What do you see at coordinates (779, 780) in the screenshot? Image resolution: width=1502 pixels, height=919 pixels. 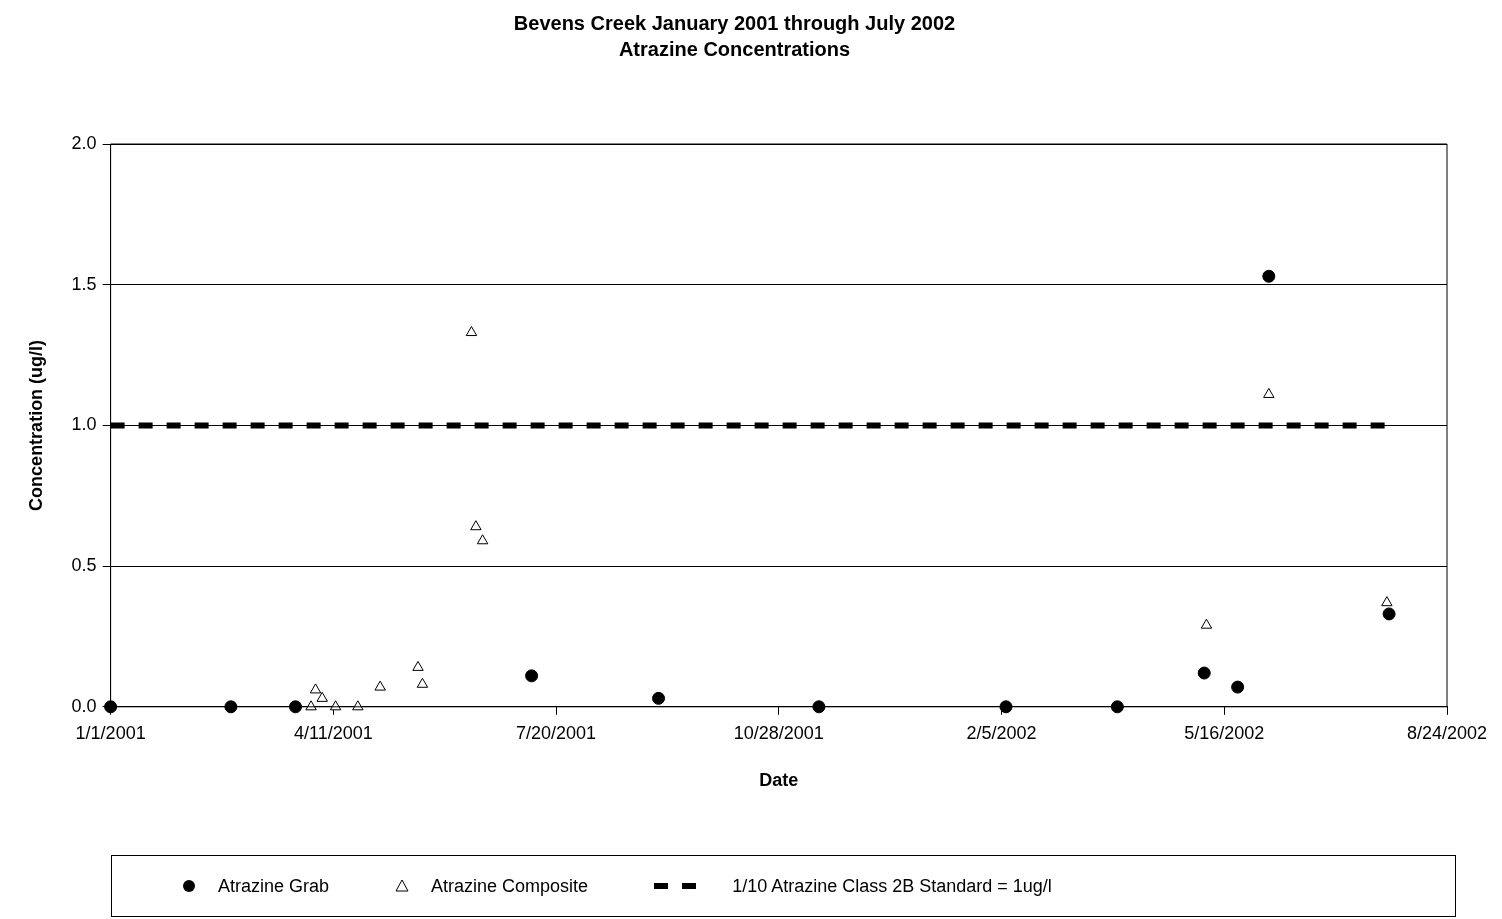 I see `x-axis-title: Date` at bounding box center [779, 780].